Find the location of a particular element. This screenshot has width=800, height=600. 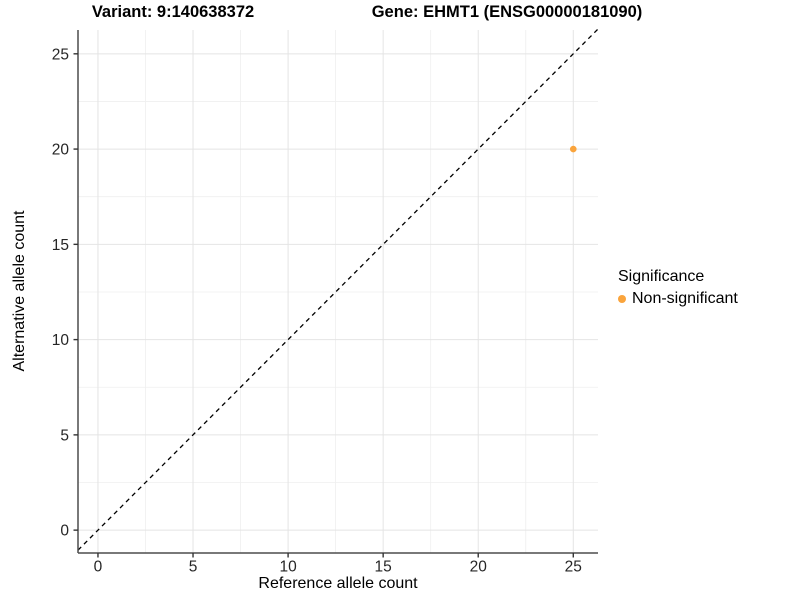

x-tick-labels: 0 5 10 15 20 25 is located at coordinates (338, 567).